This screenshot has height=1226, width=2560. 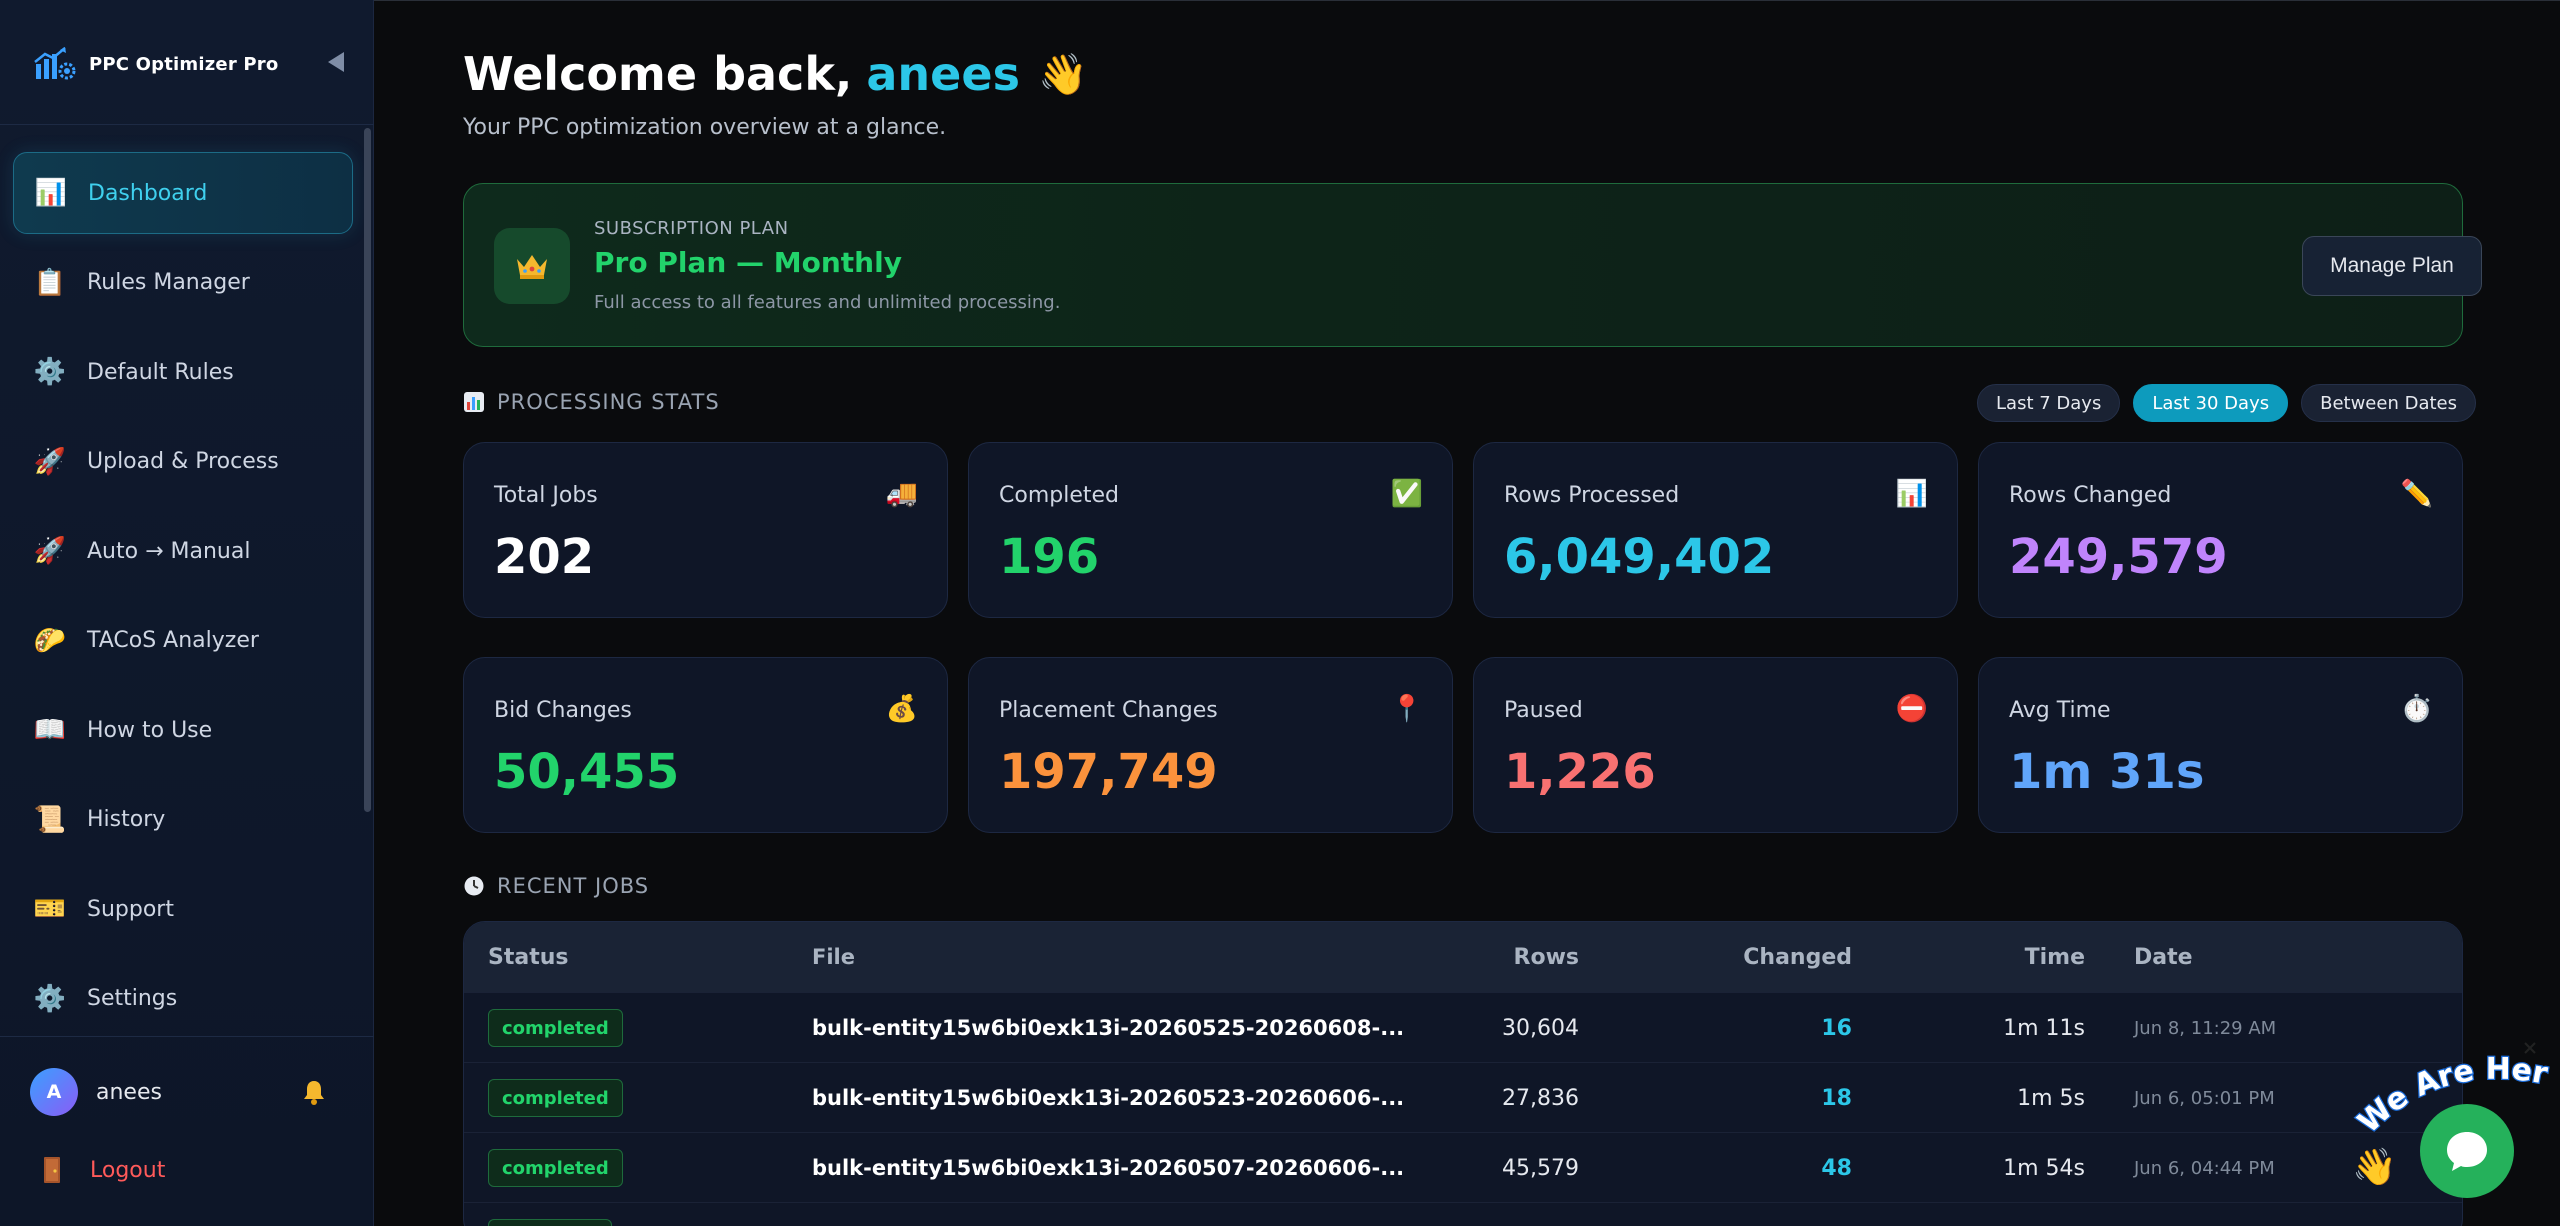 What do you see at coordinates (2211, 403) in the screenshot?
I see `range-last-30-days-button: Last 30 Days` at bounding box center [2211, 403].